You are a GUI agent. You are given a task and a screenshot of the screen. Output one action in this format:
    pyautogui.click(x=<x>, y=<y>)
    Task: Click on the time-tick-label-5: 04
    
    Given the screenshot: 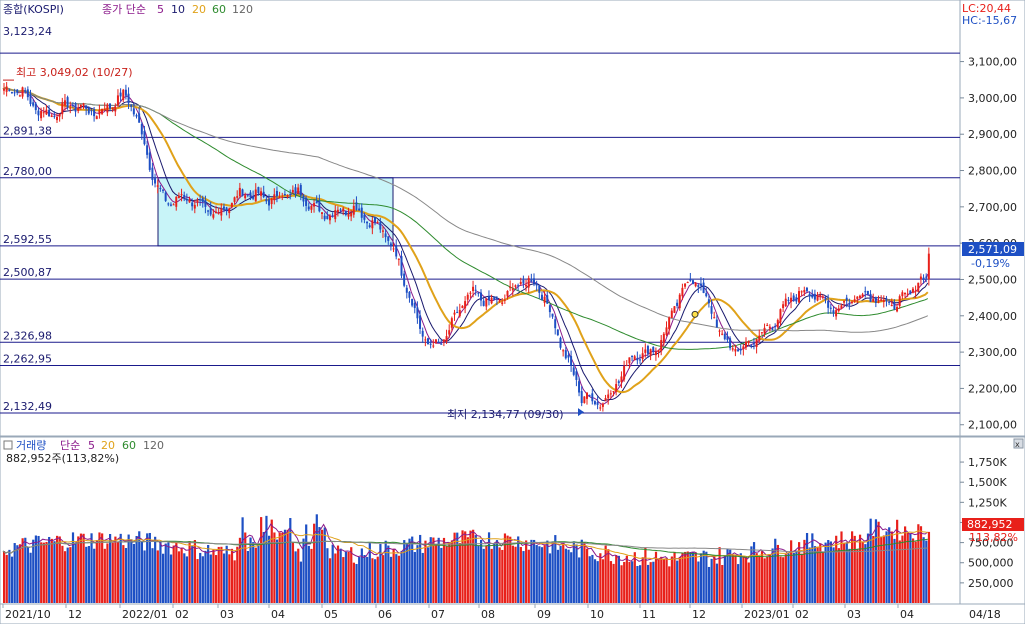 What is the action you would take?
    pyautogui.click(x=278, y=614)
    